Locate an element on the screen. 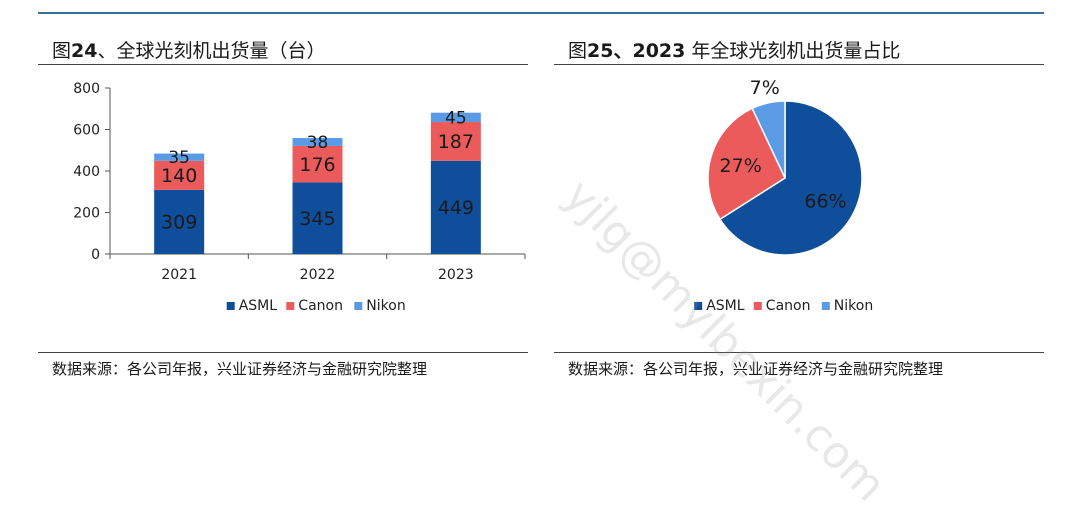 Image resolution: width=1080 pixels, height=511 pixels. data-label-asml-2021: 309 is located at coordinates (179, 223).